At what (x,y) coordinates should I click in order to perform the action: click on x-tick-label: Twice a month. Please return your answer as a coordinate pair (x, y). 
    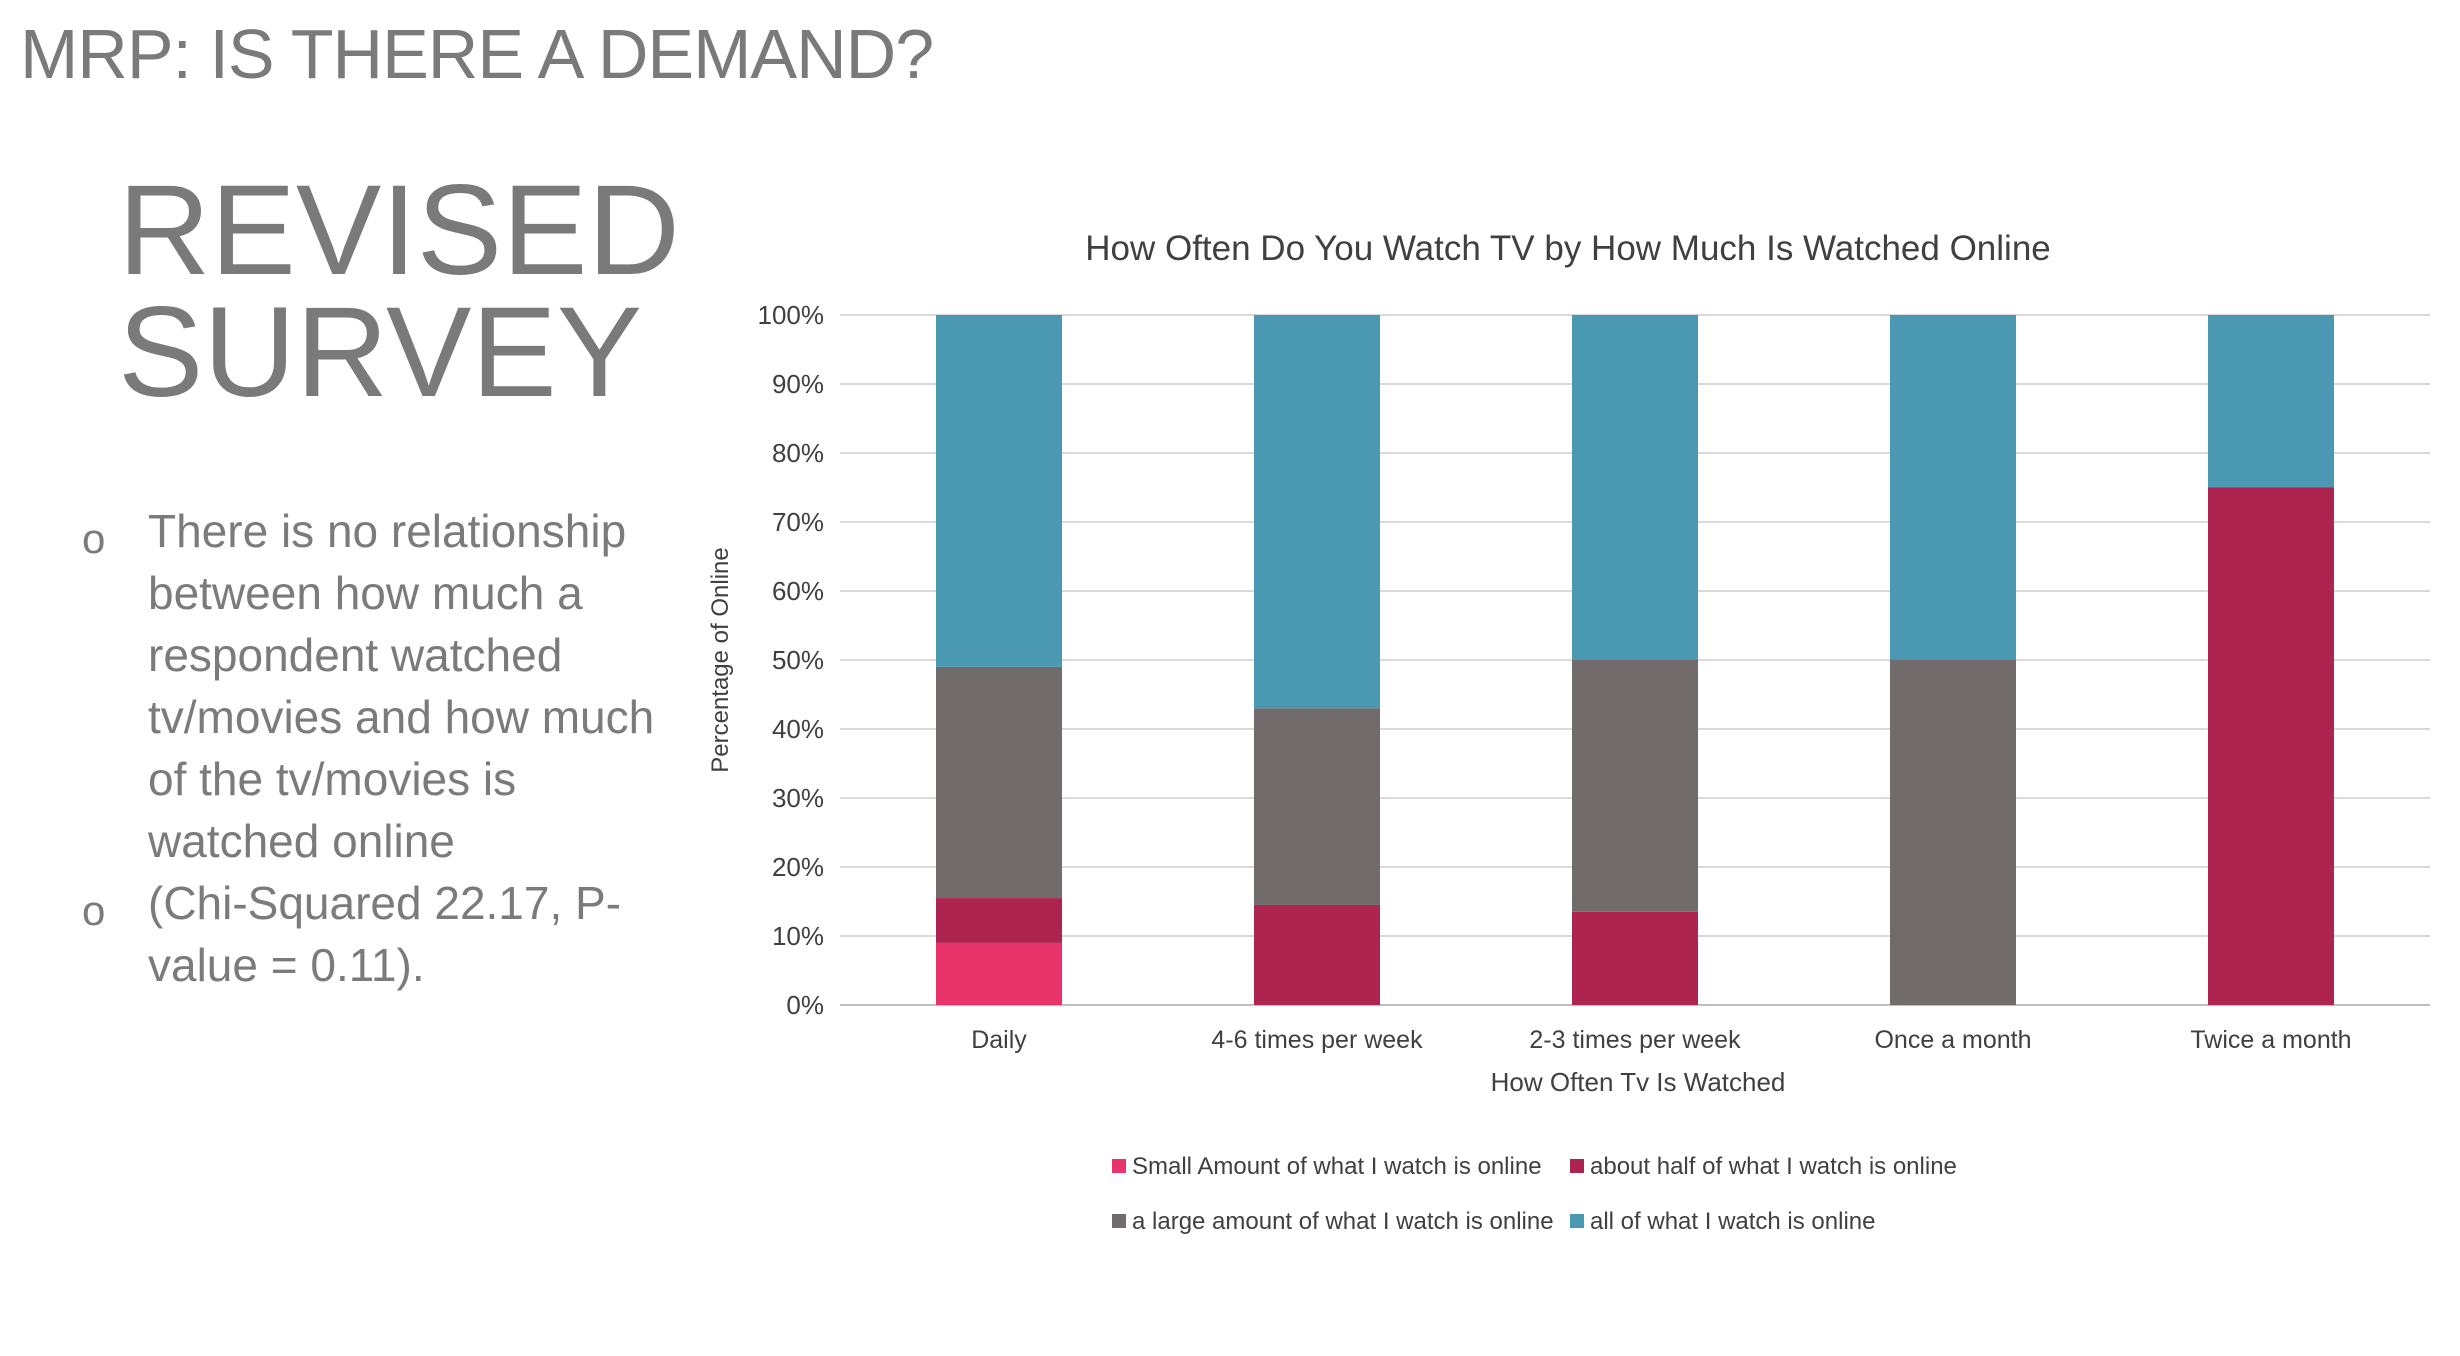
    Looking at the image, I should click on (2270, 1040).